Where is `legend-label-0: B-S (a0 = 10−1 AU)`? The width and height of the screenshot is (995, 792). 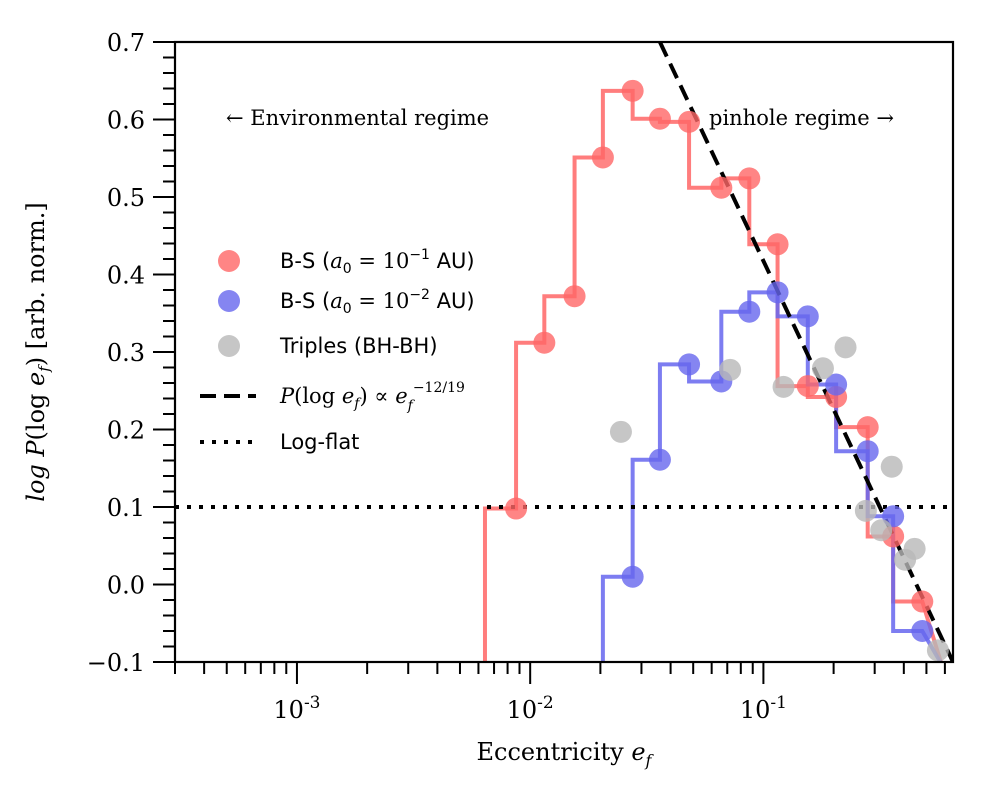 legend-label-0: B-S (a0 = 10−1 AU) is located at coordinates (377, 262).